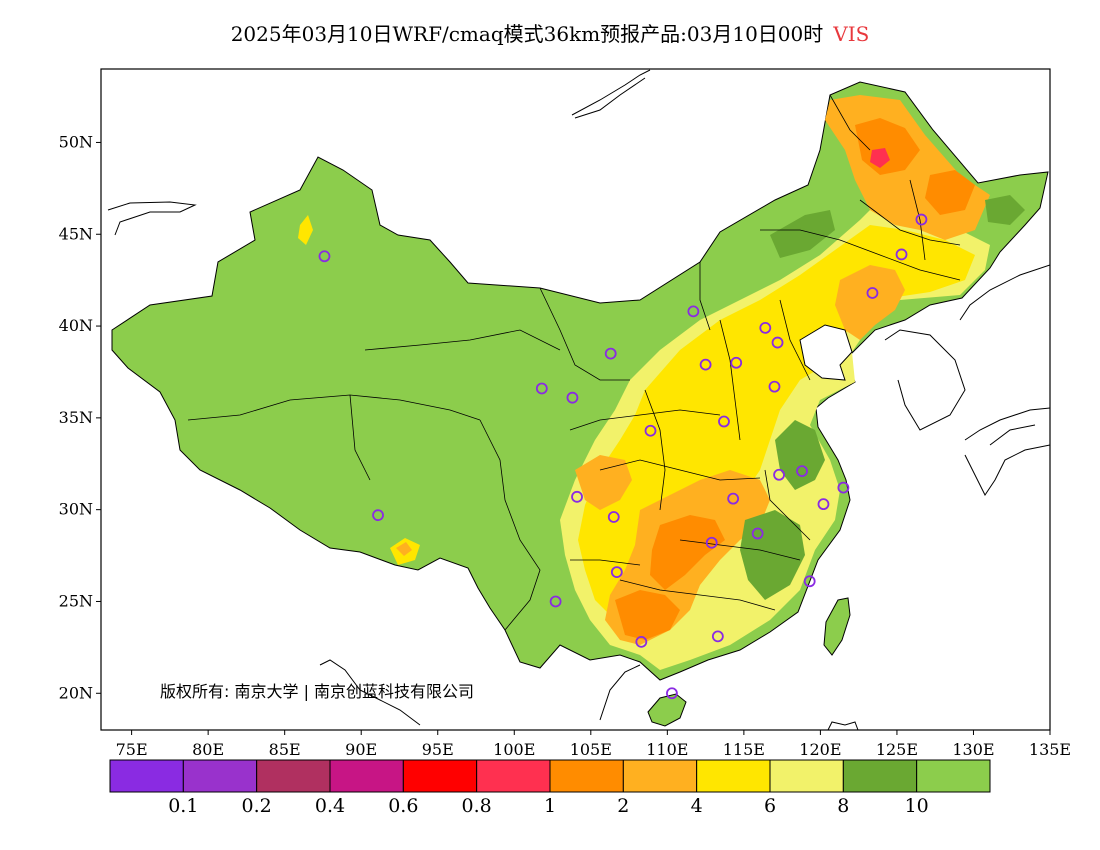 This screenshot has width=1100, height=850. Describe the element at coordinates (257, 806) in the screenshot. I see `colorbar-label: 0.2` at that location.